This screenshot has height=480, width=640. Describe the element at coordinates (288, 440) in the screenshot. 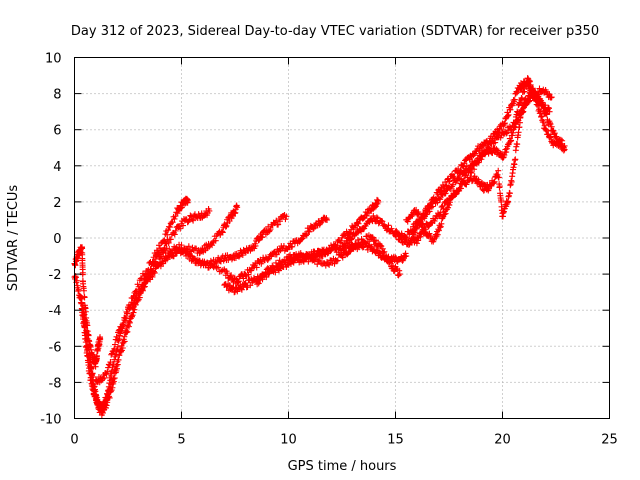

I see `x-tick-label: 10` at that location.